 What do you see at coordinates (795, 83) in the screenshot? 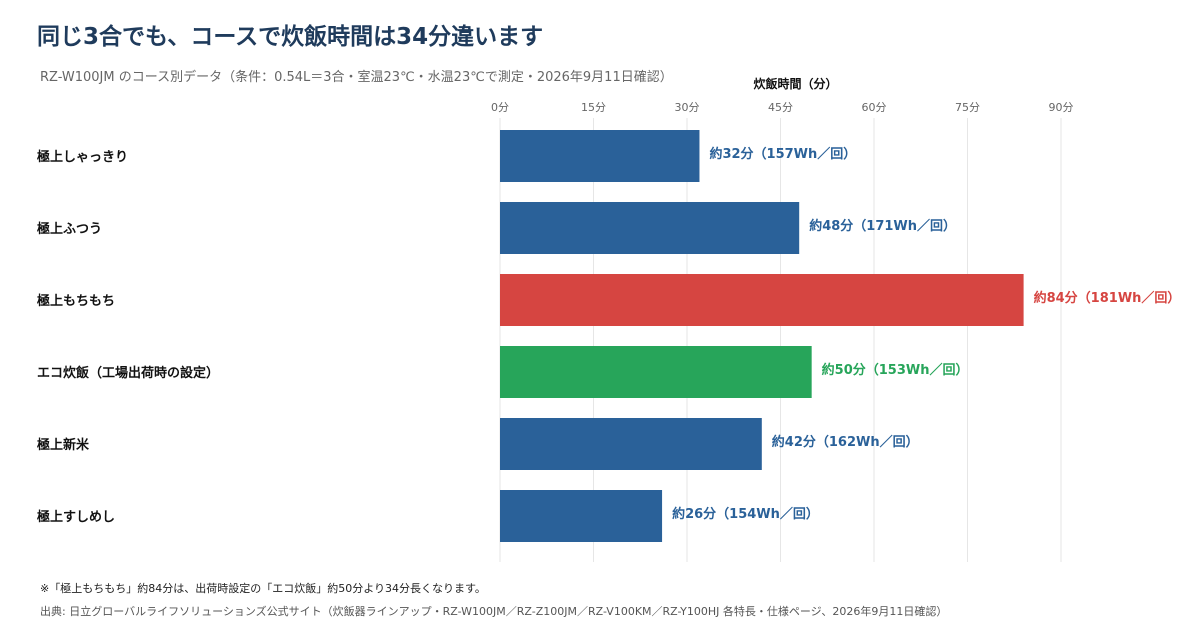
I see `x-axis-title: 炊飯時間（分）` at bounding box center [795, 83].